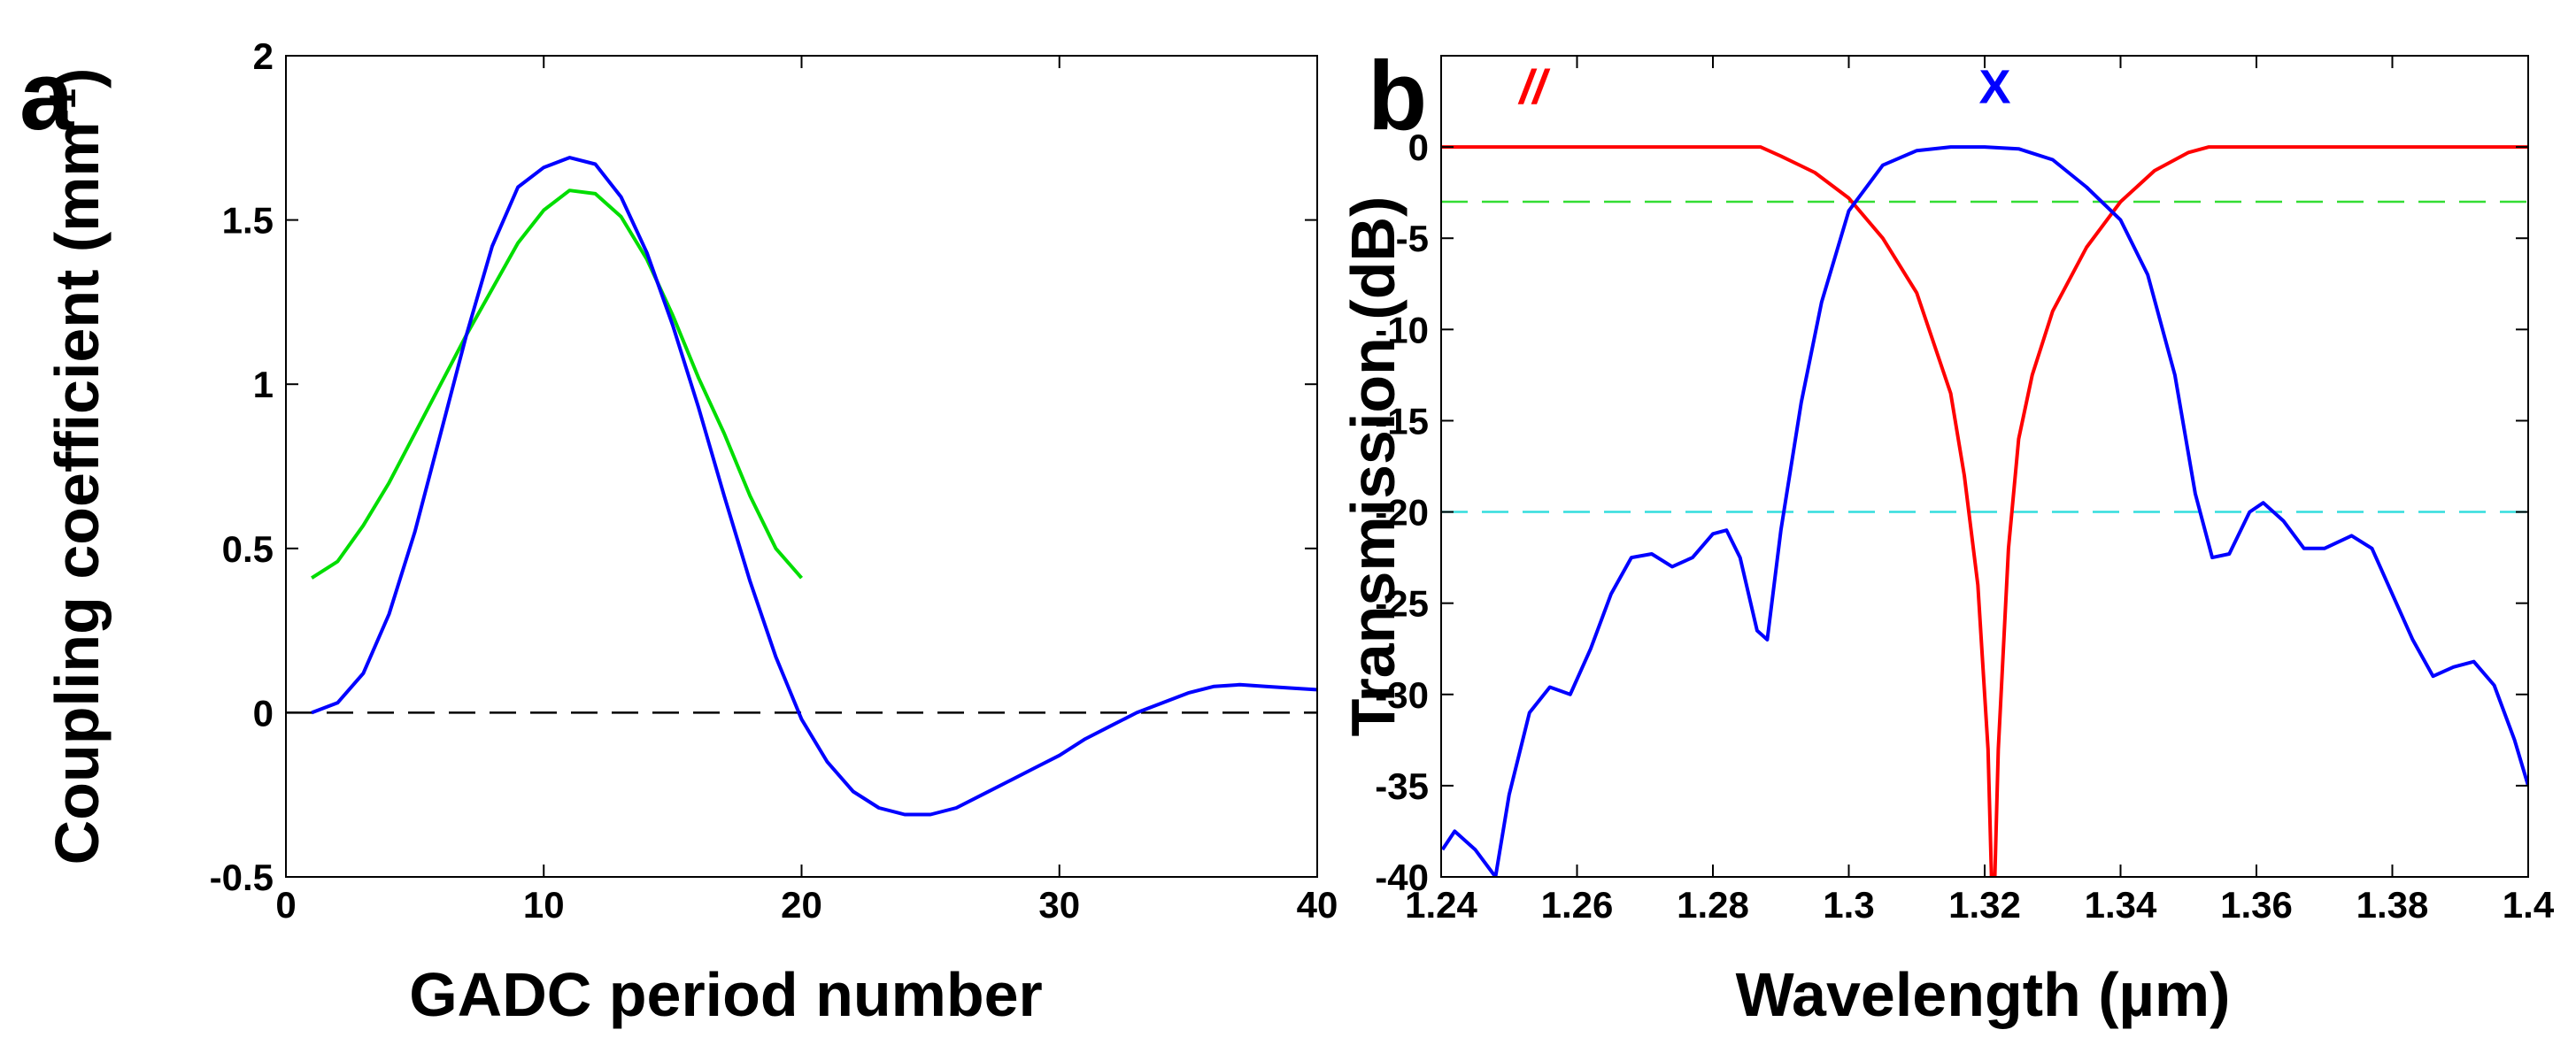 Image resolution: width=2576 pixels, height=1053 pixels. Describe the element at coordinates (1713, 905) in the screenshot. I see `x-tick-label: 1.28` at that location.